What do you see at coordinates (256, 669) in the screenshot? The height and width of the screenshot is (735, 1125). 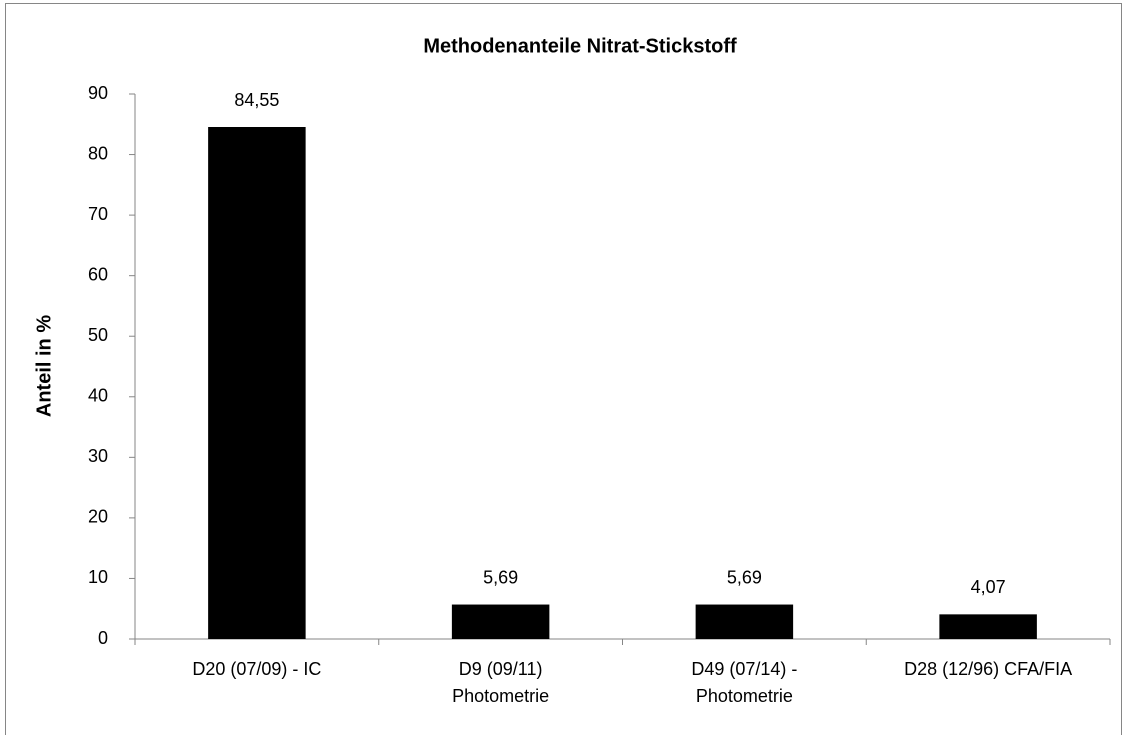 I see `x-tick-label: D20 (07/09) - IC` at bounding box center [256, 669].